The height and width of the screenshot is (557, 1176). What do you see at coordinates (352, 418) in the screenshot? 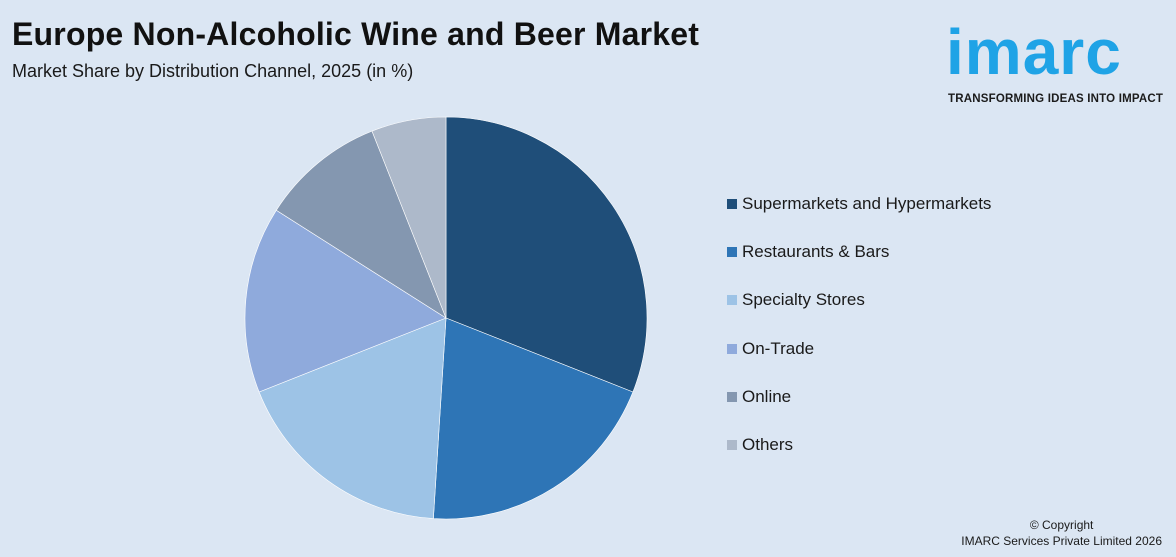
I see `pie-slice-specialty-stores` at bounding box center [352, 418].